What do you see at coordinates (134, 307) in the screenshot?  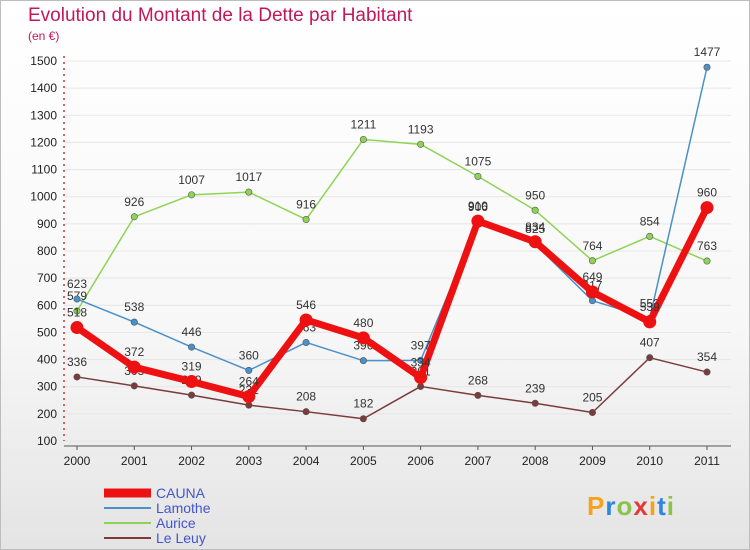 I see `data-label-lamothe: 538` at bounding box center [134, 307].